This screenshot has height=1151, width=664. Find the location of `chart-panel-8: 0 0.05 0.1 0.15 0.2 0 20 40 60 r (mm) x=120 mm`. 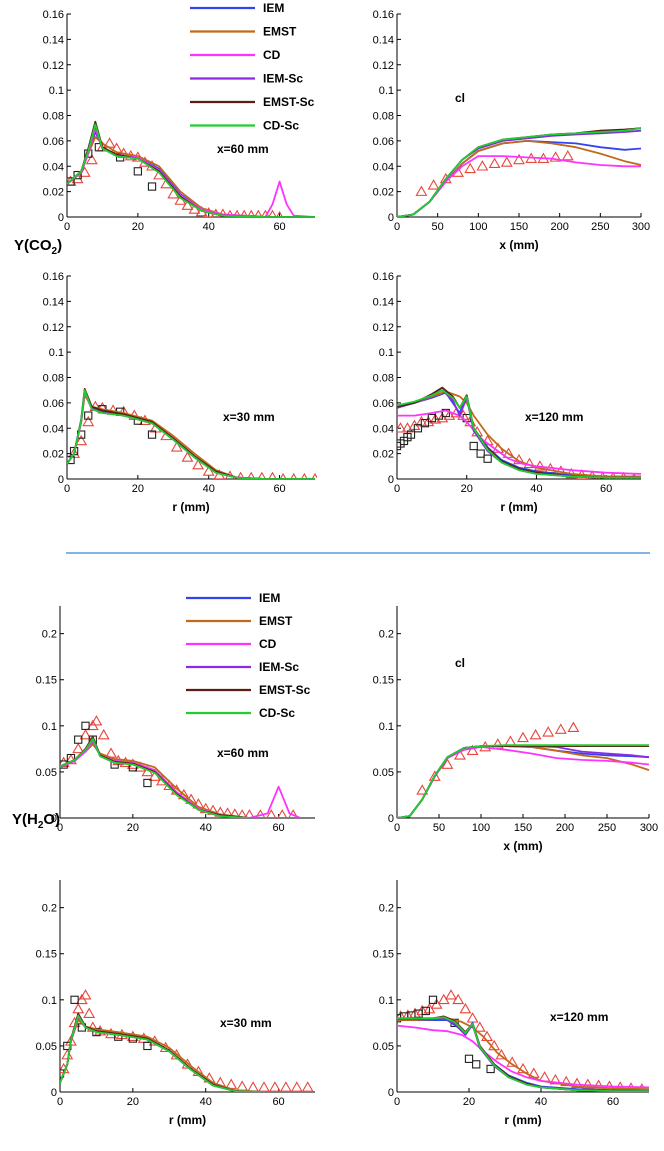

chart-panel-8: 0 0.05 0.1 0.15 0.2 0 20 40 60 r (mm) x=120 mm is located at coordinates (511, 1003).